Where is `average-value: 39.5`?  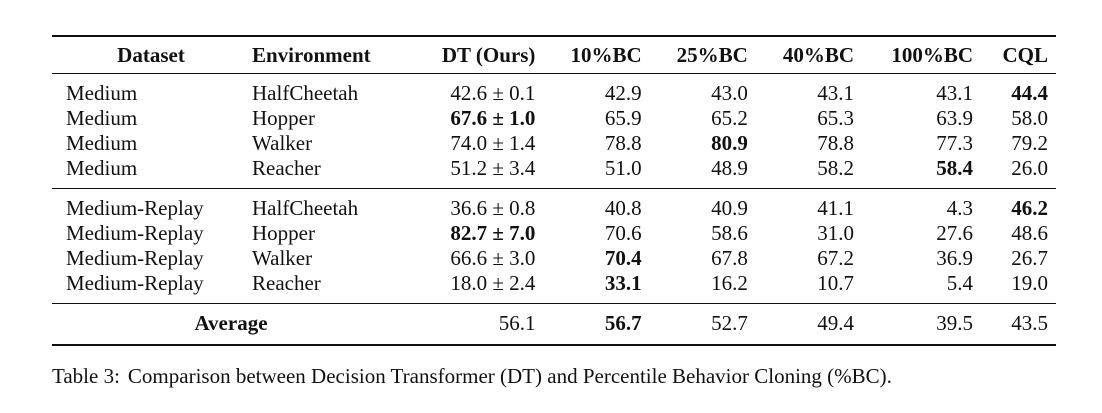
average-value: 39.5 is located at coordinates (955, 323).